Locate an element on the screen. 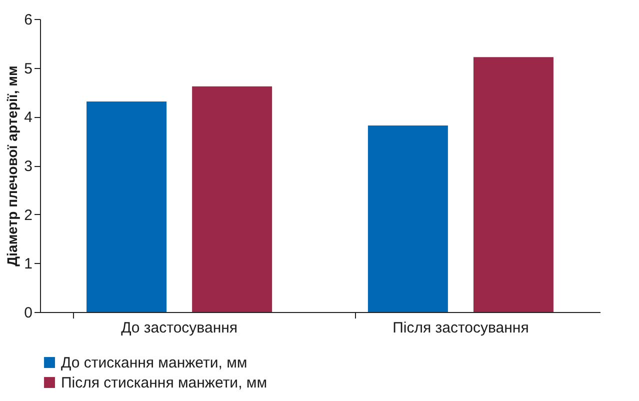 This screenshot has width=639, height=401. y-tick-label: 5 is located at coordinates (28, 69).